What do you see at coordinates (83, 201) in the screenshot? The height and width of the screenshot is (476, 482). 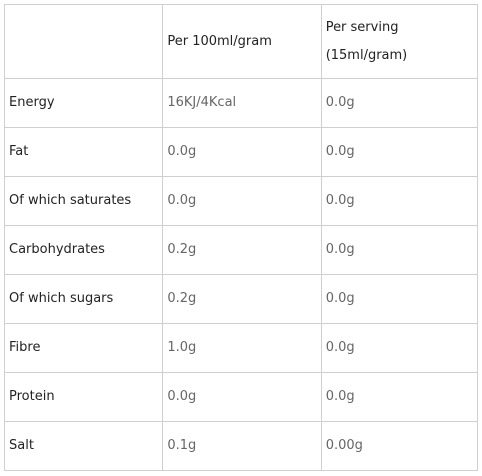 I see `row-label: Of which saturates` at bounding box center [83, 201].